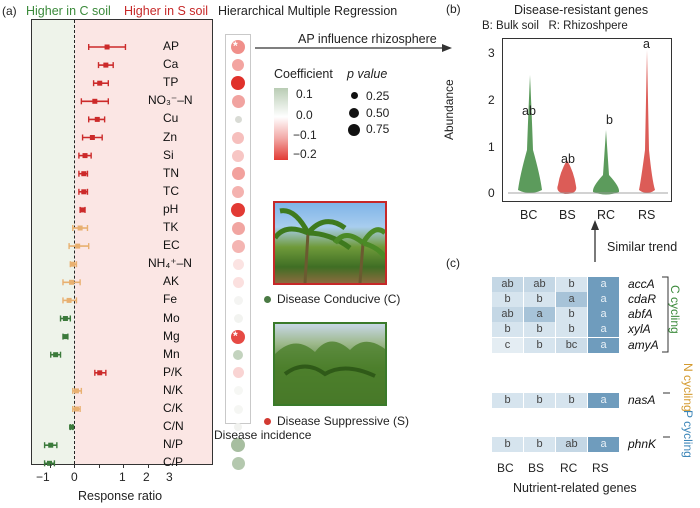  What do you see at coordinates (267, 299) in the screenshot?
I see `conducive-marker` at bounding box center [267, 299].